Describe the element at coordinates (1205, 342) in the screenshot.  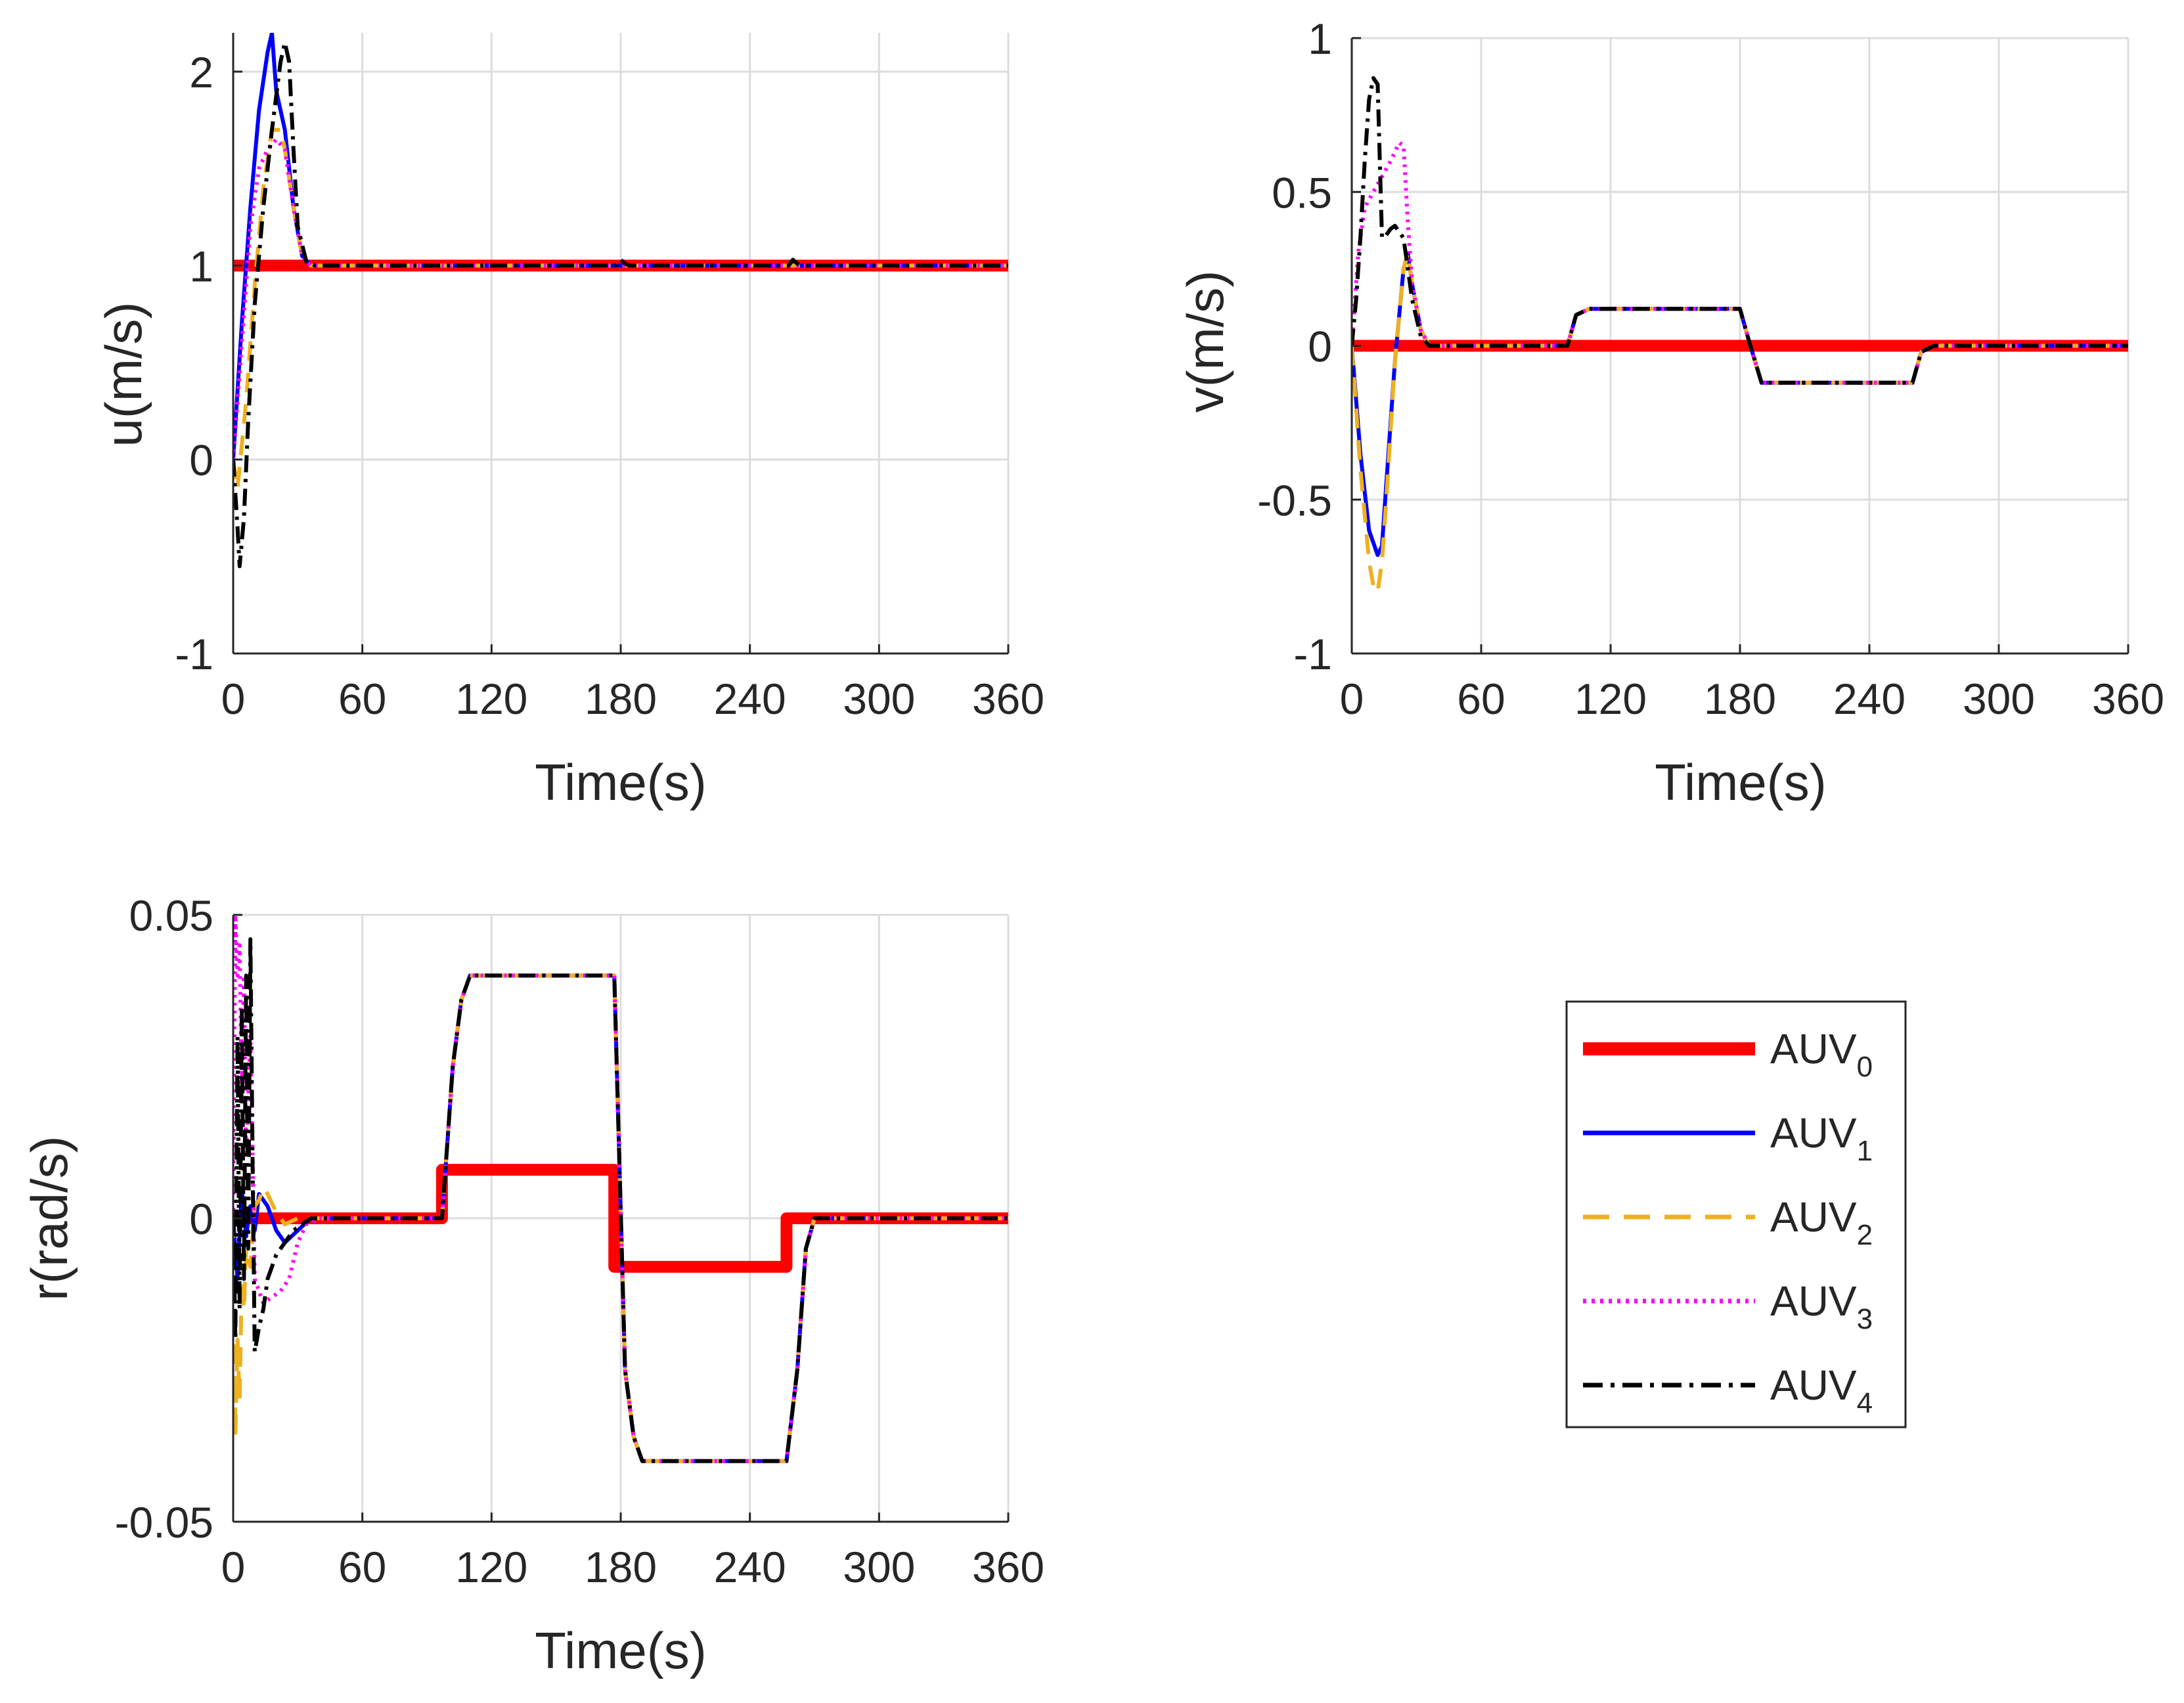
I see `v-plot-ylabel: v(m/s)` at that location.